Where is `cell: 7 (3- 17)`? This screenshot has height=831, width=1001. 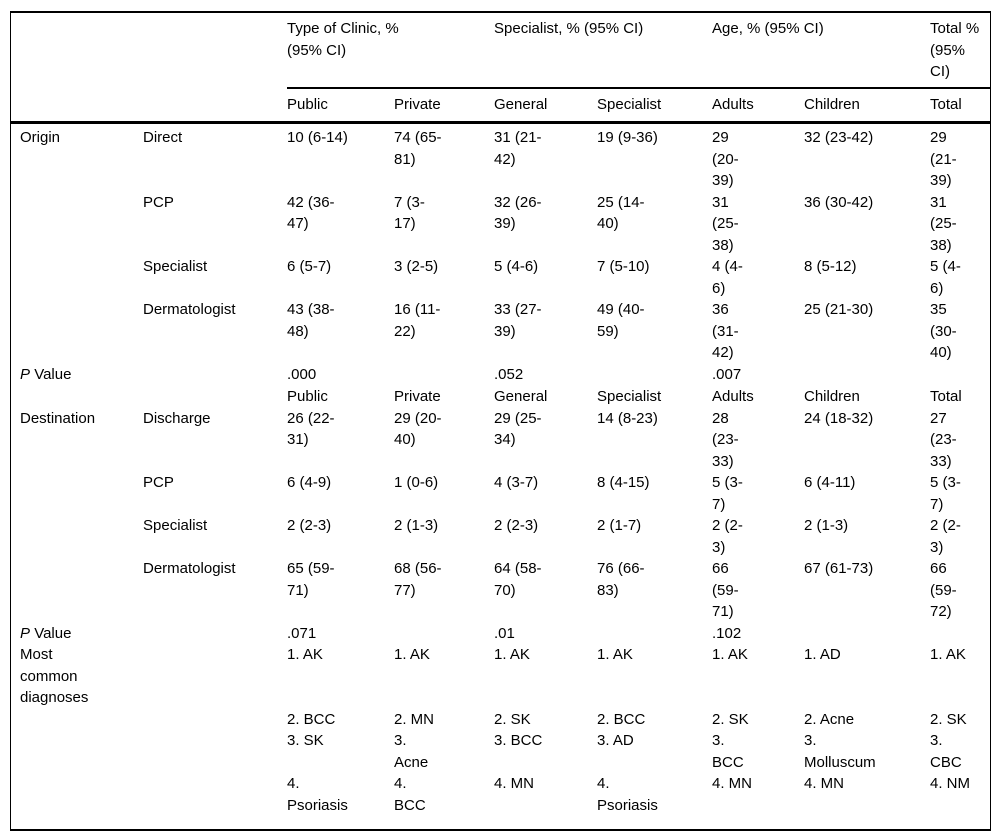
cell: 7 (3- 17) is located at coordinates (409, 213).